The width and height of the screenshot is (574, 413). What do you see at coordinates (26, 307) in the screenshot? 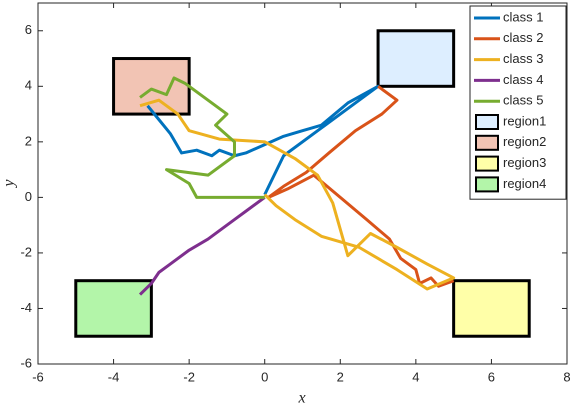
I see `y-tick-label: -4` at bounding box center [26, 307].